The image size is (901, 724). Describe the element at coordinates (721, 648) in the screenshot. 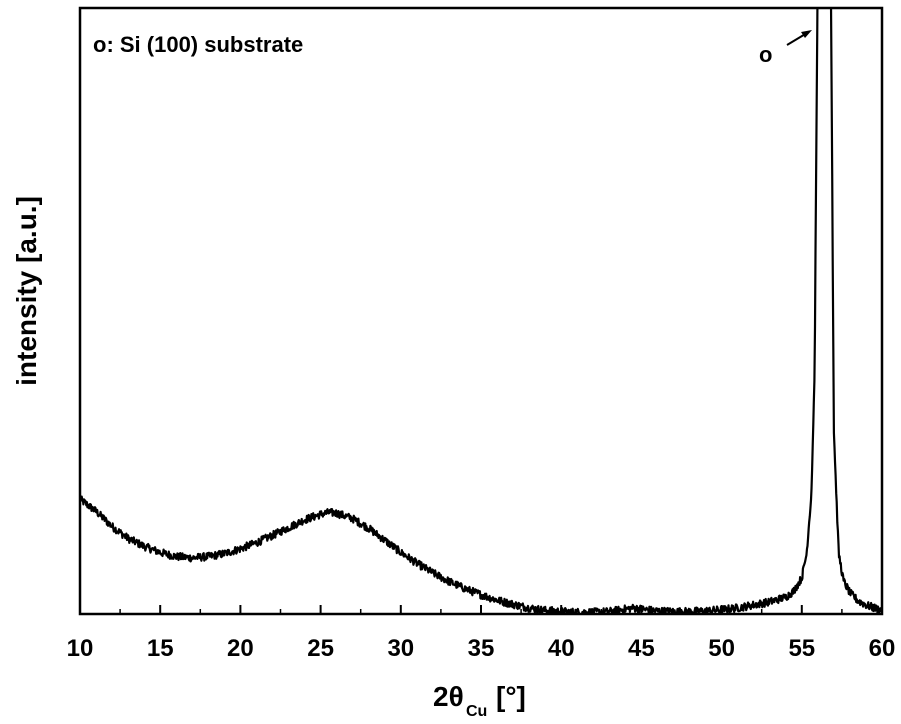

I see `x-tick-label: 50` at that location.